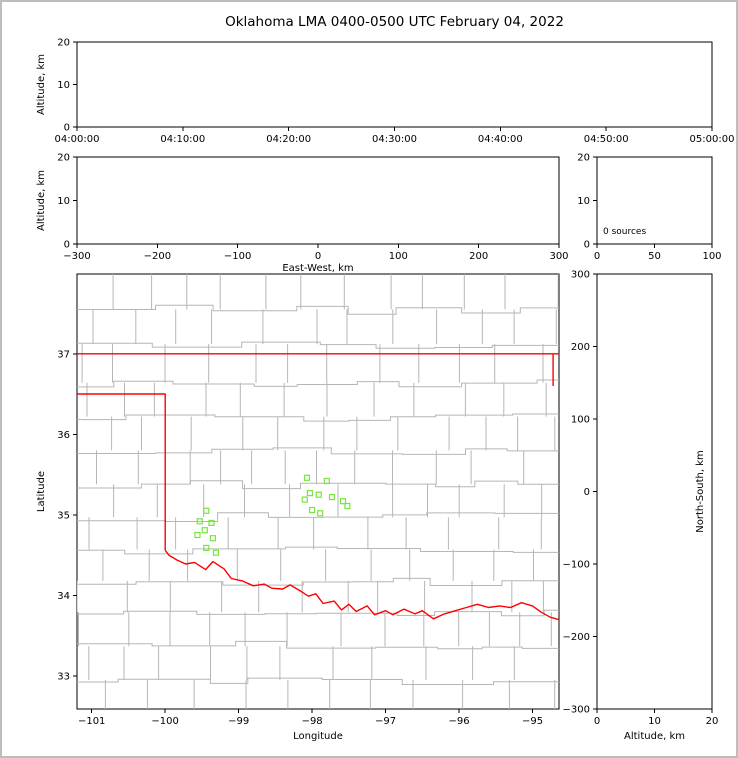 The image size is (738, 758). Describe the element at coordinates (312, 721) in the screenshot. I see `x-tick-label: −98` at that location.